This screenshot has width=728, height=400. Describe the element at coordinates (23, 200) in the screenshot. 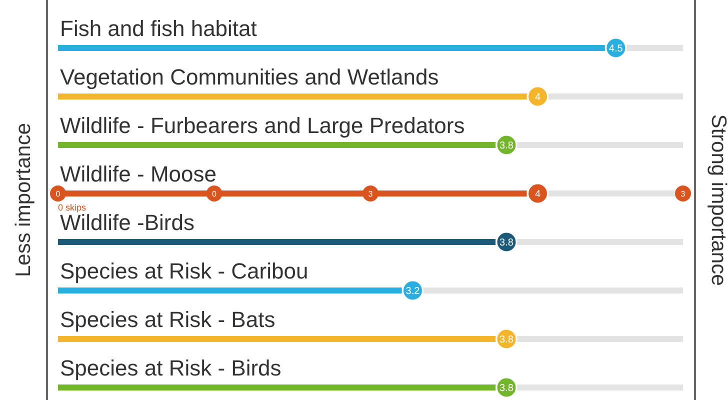

I see `y-axis-title: Less importance` at that location.